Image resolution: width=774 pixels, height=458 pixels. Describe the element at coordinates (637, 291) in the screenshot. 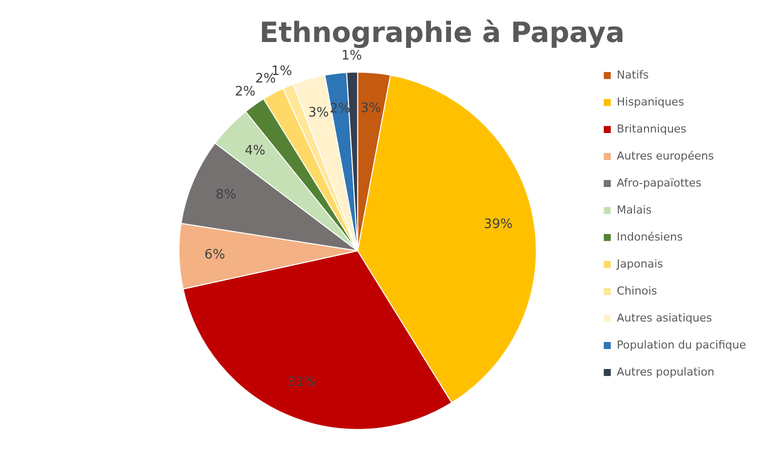

I see `legend-label: Chinois` at that location.